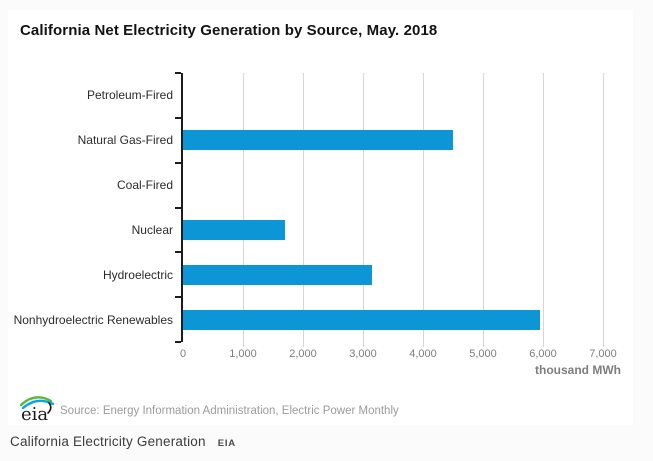  Describe the element at coordinates (34, 414) in the screenshot. I see `eia-logo-text: eia` at that location.